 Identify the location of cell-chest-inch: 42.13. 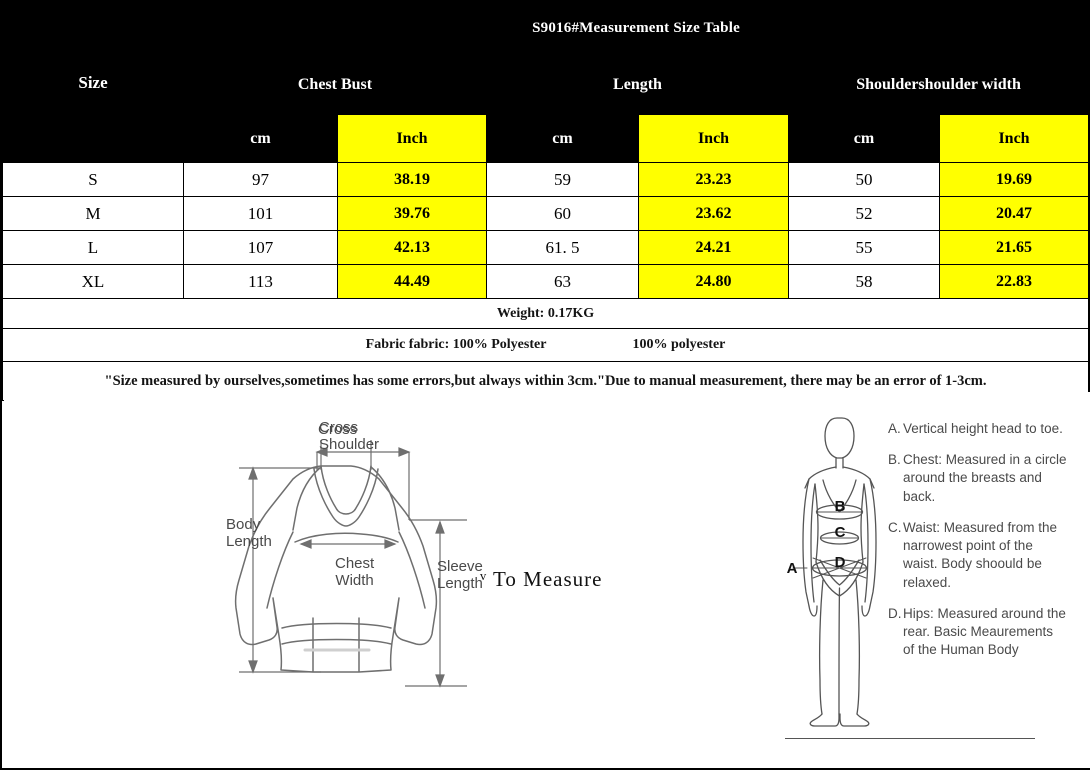
(412, 247).